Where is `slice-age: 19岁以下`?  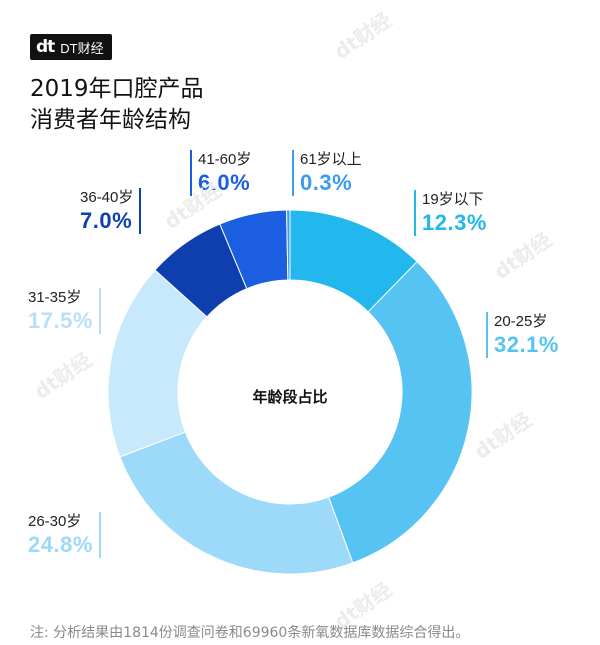 slice-age: 19岁以下 is located at coordinates (453, 199).